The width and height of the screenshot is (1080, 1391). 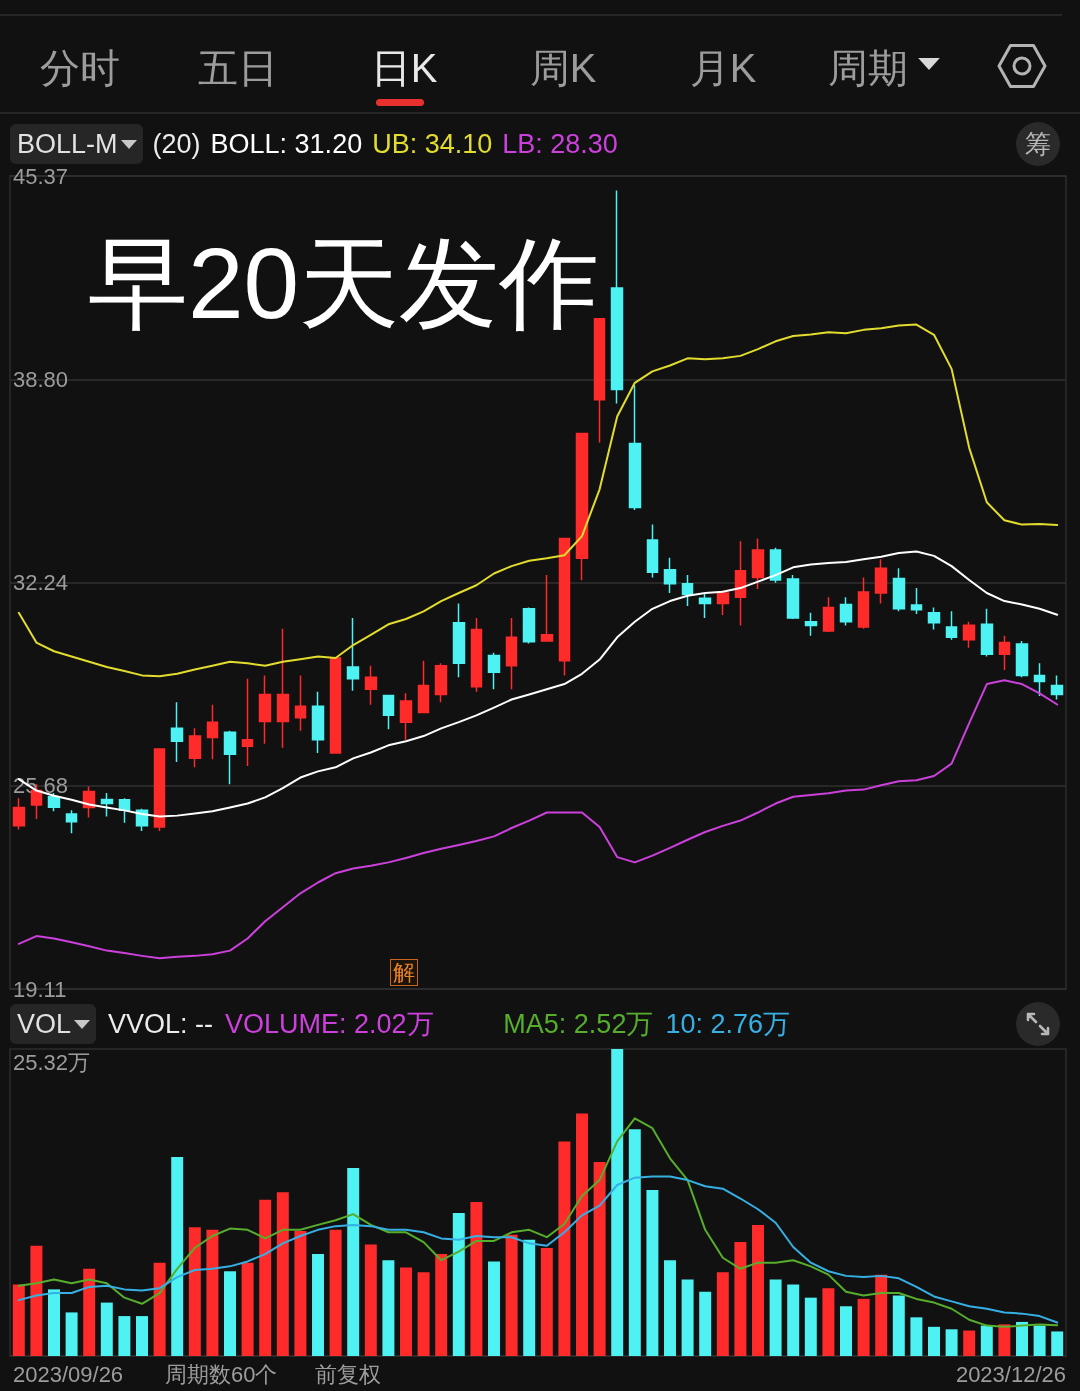 I want to click on text: 日K, so click(x=404, y=68).